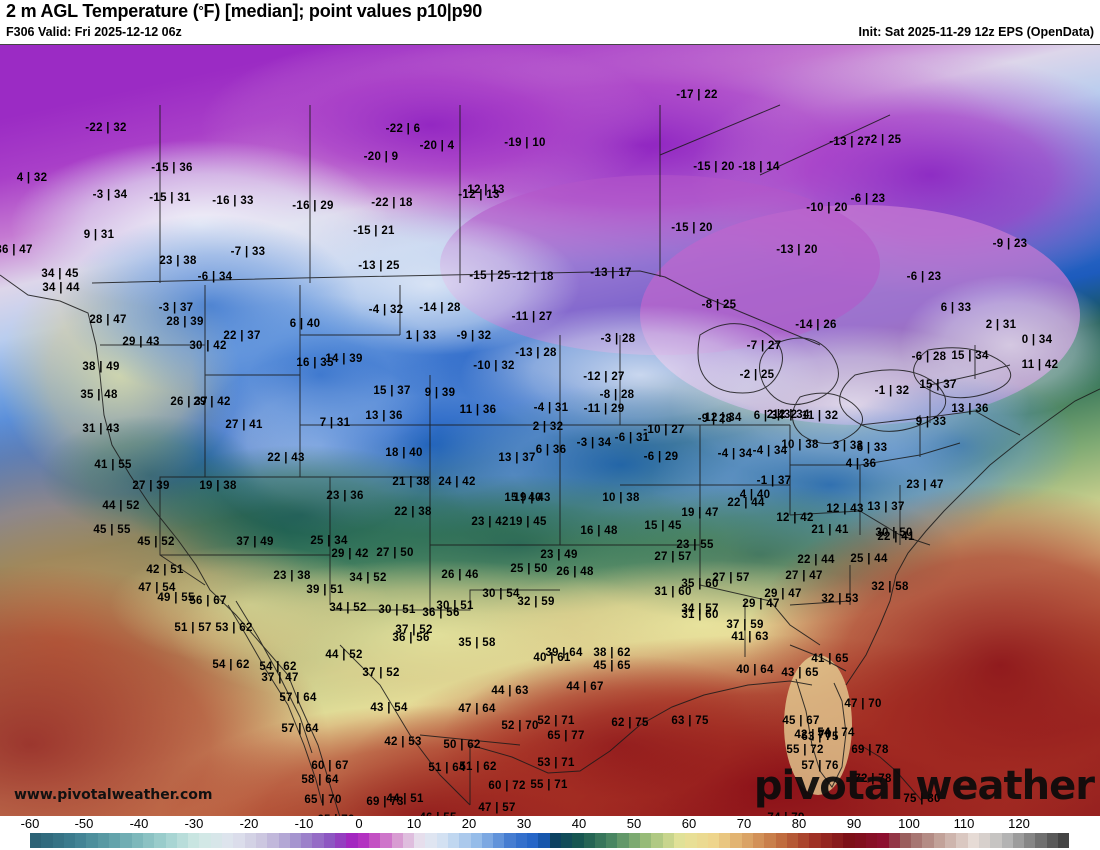 The image size is (1100, 850). I want to click on colorbar-tick: -60, so click(30, 823).